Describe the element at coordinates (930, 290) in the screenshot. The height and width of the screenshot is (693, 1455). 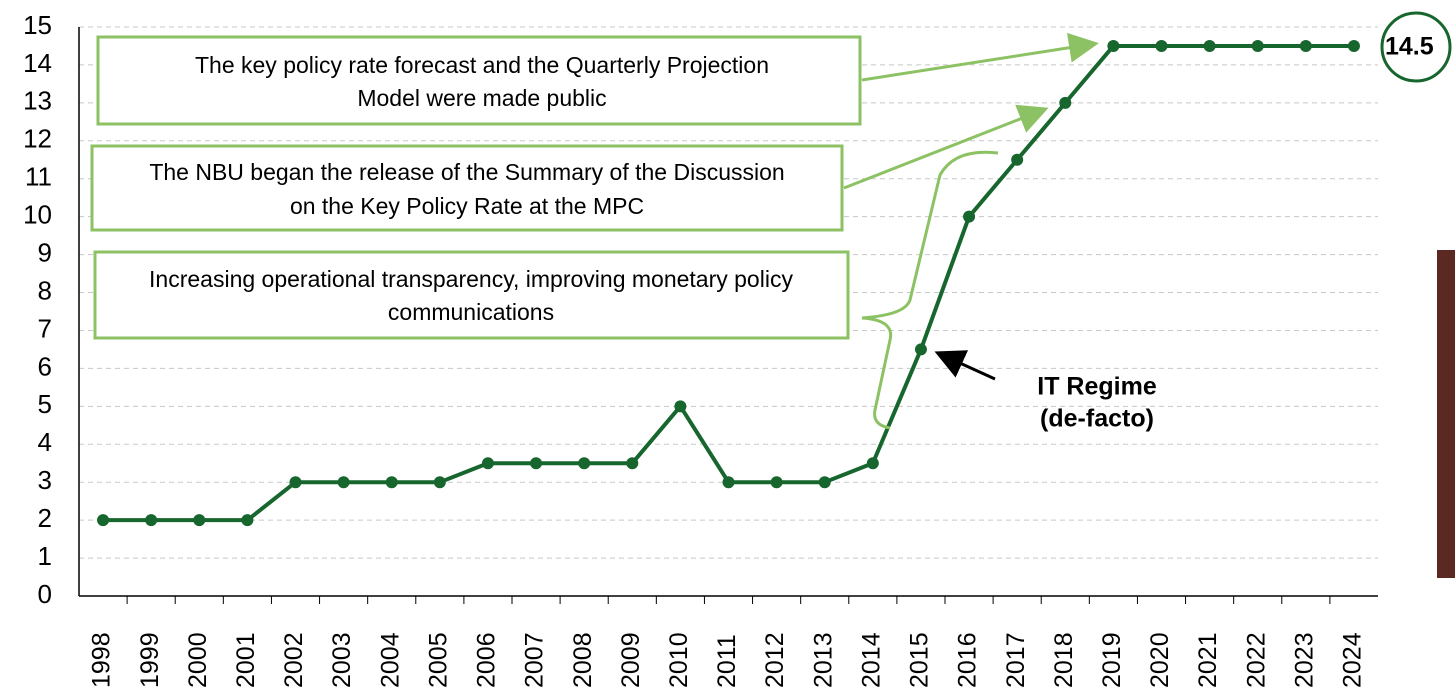
I see `brace` at that location.